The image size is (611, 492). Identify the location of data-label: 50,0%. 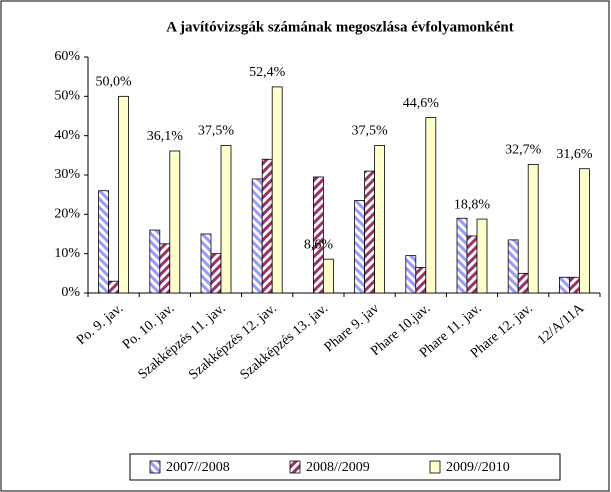
(114, 82).